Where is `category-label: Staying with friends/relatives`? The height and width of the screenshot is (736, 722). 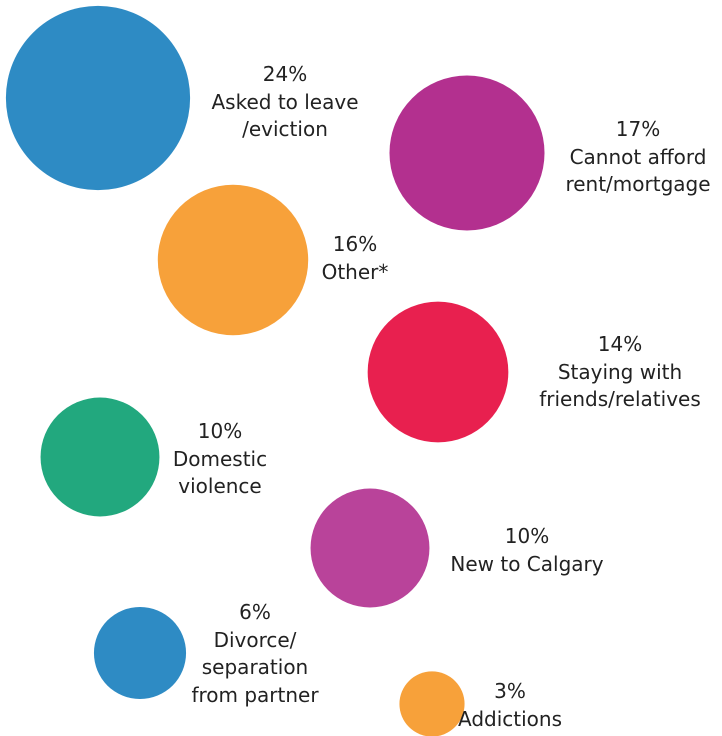 category-label: Staying with friends/relatives is located at coordinates (620, 385).